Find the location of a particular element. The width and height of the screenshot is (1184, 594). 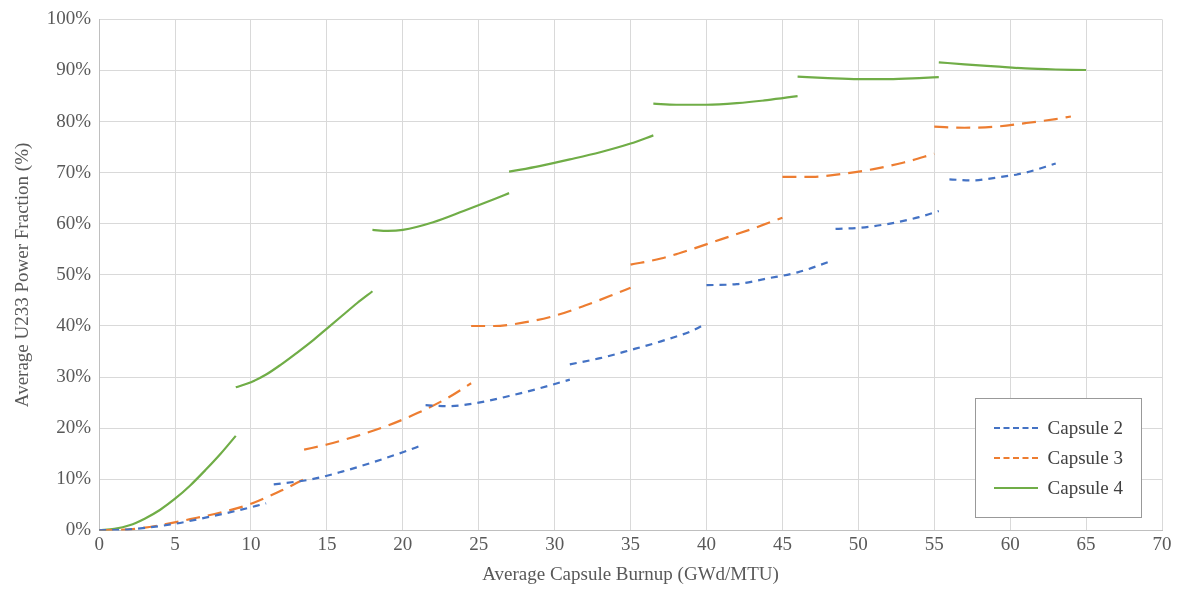

y-tick-label: 90% is located at coordinates (74, 69).